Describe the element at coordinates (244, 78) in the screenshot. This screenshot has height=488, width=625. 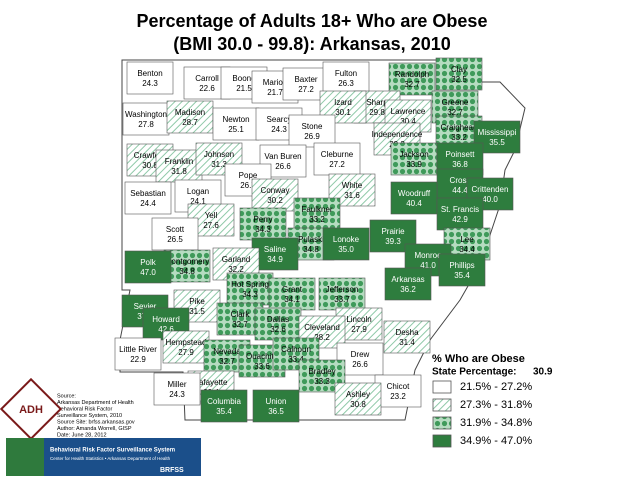
I see `county-name: Boone` at that location.